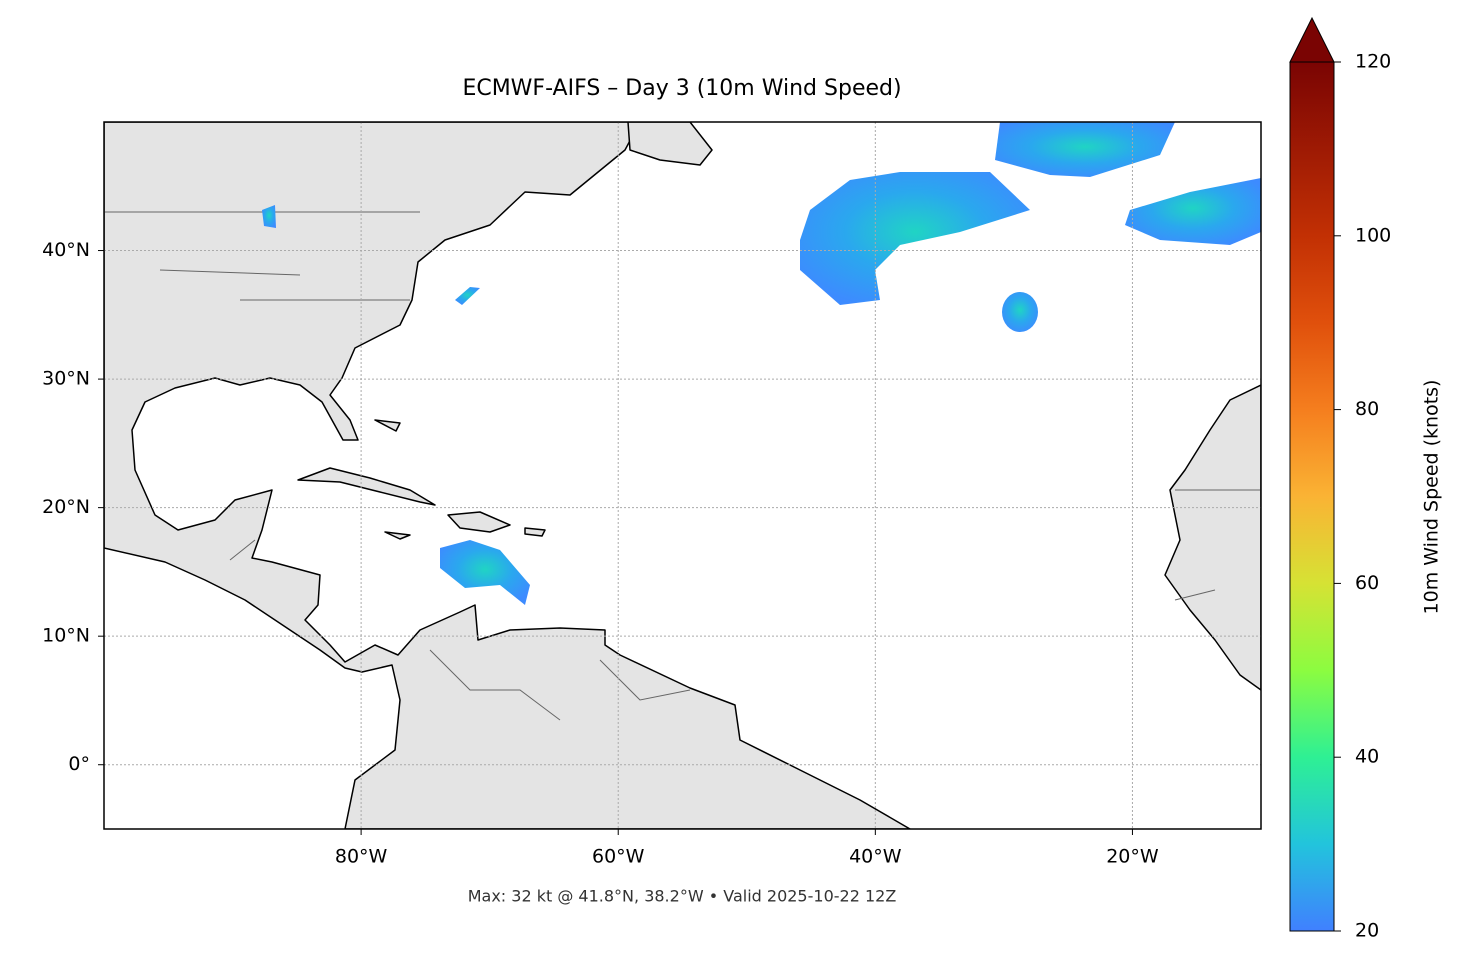 This screenshot has width=1466, height=973. I want to click on africa, so click(1212, 537).